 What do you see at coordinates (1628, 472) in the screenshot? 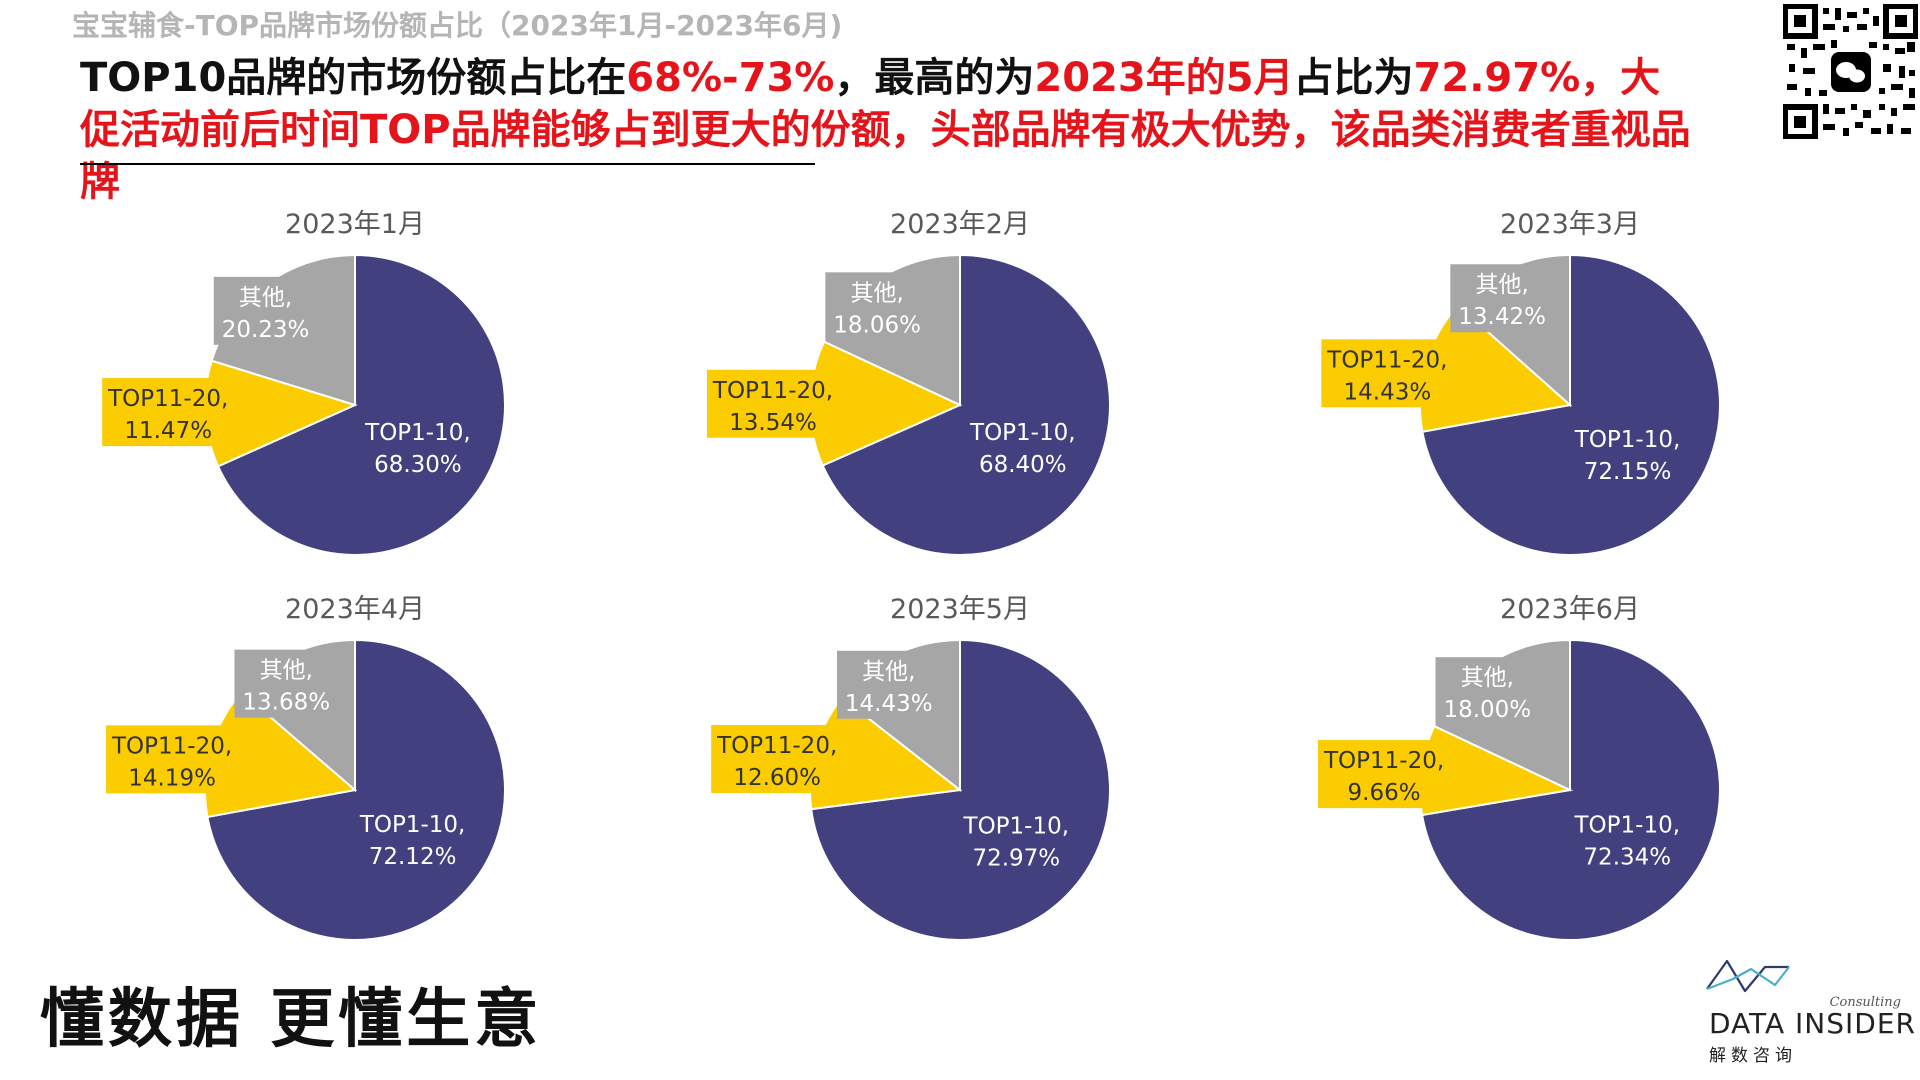
I see `pie-label-value: 72.15%` at bounding box center [1628, 472].